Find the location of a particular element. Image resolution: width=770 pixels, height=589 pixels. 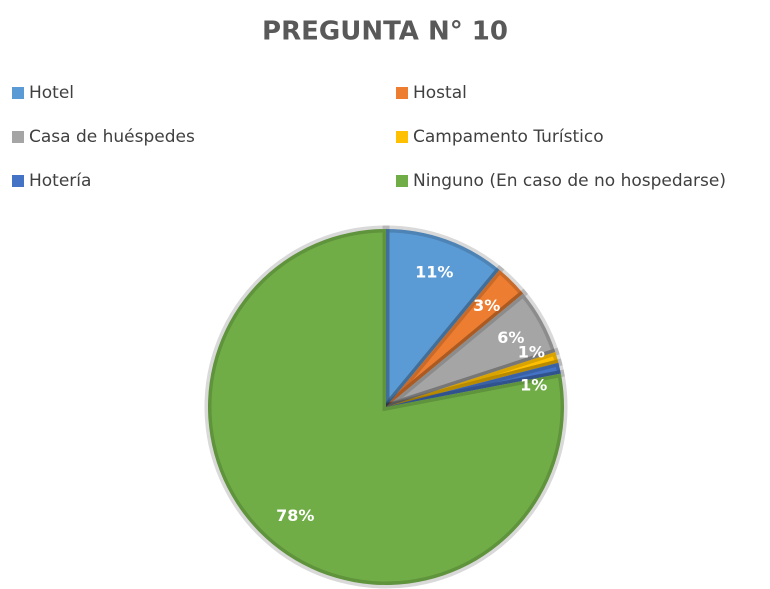

legend-label: Casa de huéspedes is located at coordinates (112, 137).